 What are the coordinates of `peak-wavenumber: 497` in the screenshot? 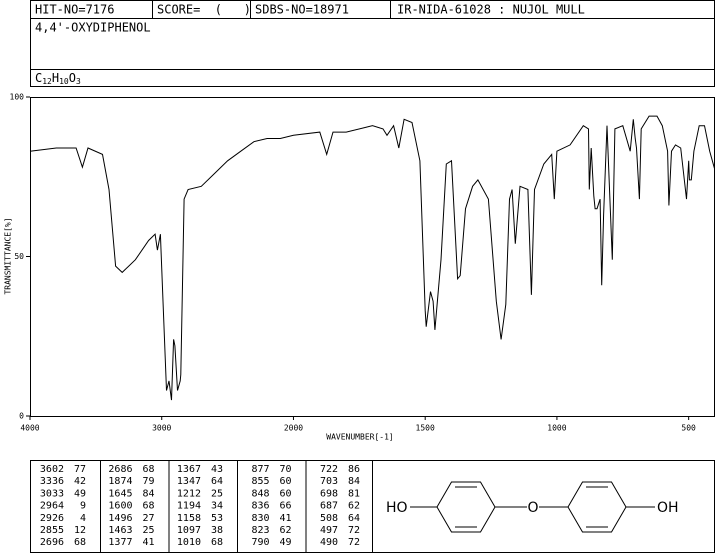 It's located at (329, 530).